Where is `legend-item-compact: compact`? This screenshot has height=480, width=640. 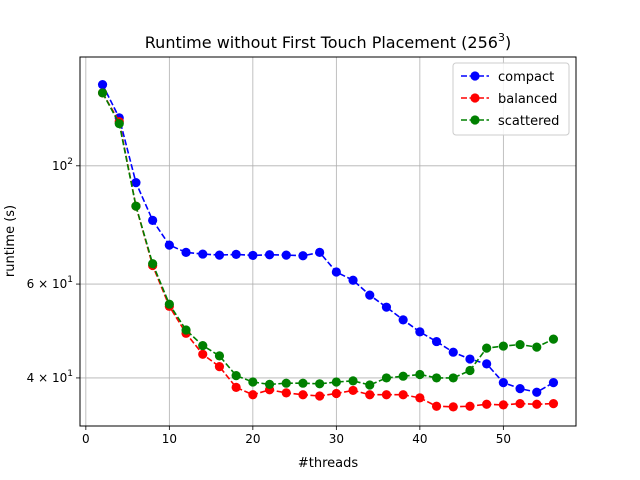 legend-item-compact: compact is located at coordinates (507, 77).